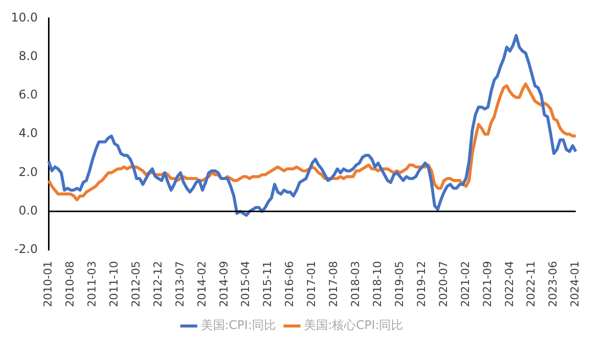  What do you see at coordinates (28, 95) in the screenshot?
I see `y-tick-label: 6.0` at bounding box center [28, 95].